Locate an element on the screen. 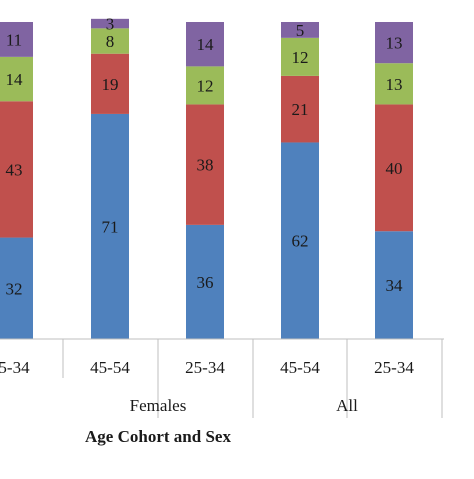 This screenshot has width=474, height=479. x-axis-title: Age Cohort and Sex is located at coordinates (158, 436).